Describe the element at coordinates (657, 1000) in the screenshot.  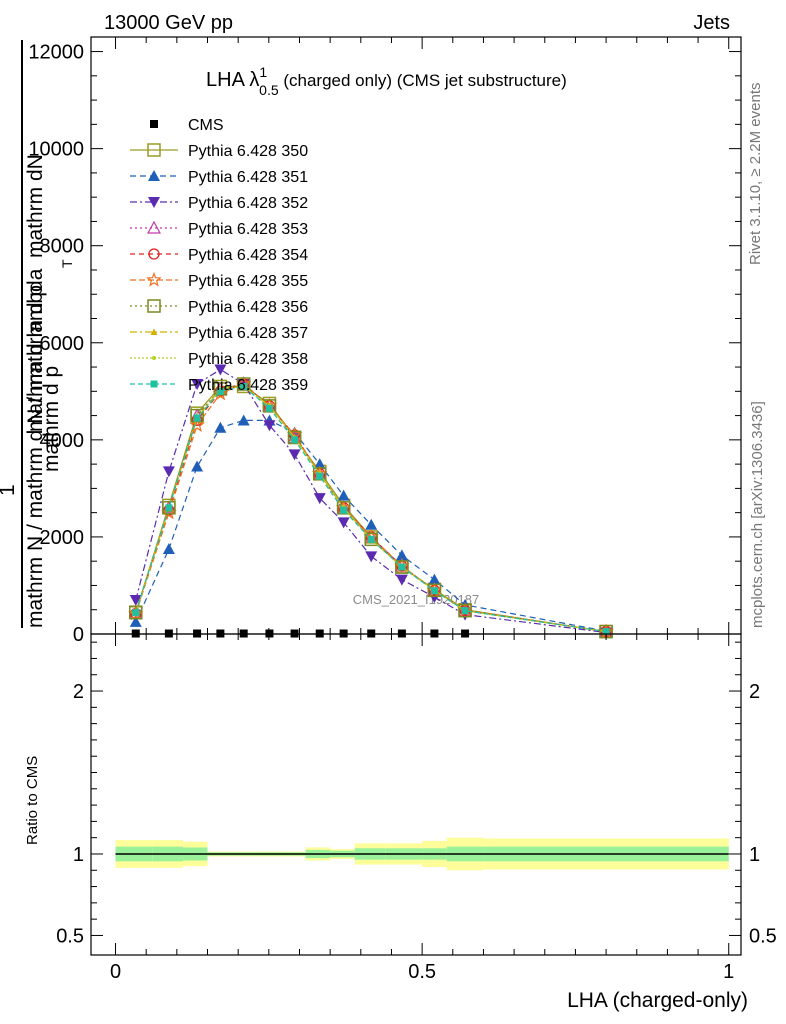
I see `x-axis-label: LHA (charged-only)` at that location.